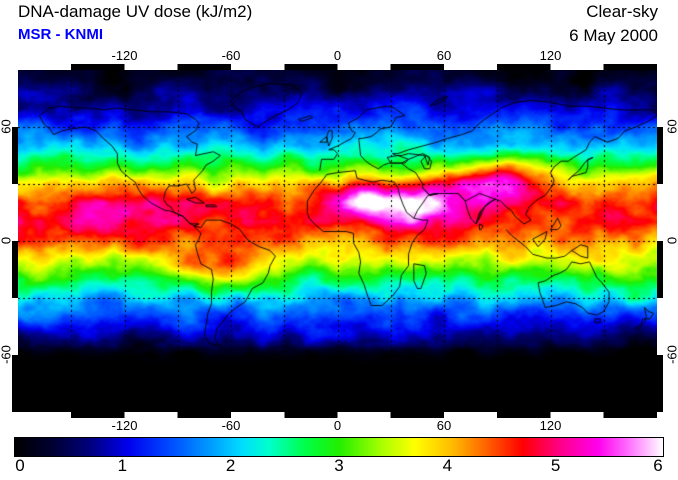 The width and height of the screenshot is (678, 480). I want to click on colorbar, so click(339, 447).